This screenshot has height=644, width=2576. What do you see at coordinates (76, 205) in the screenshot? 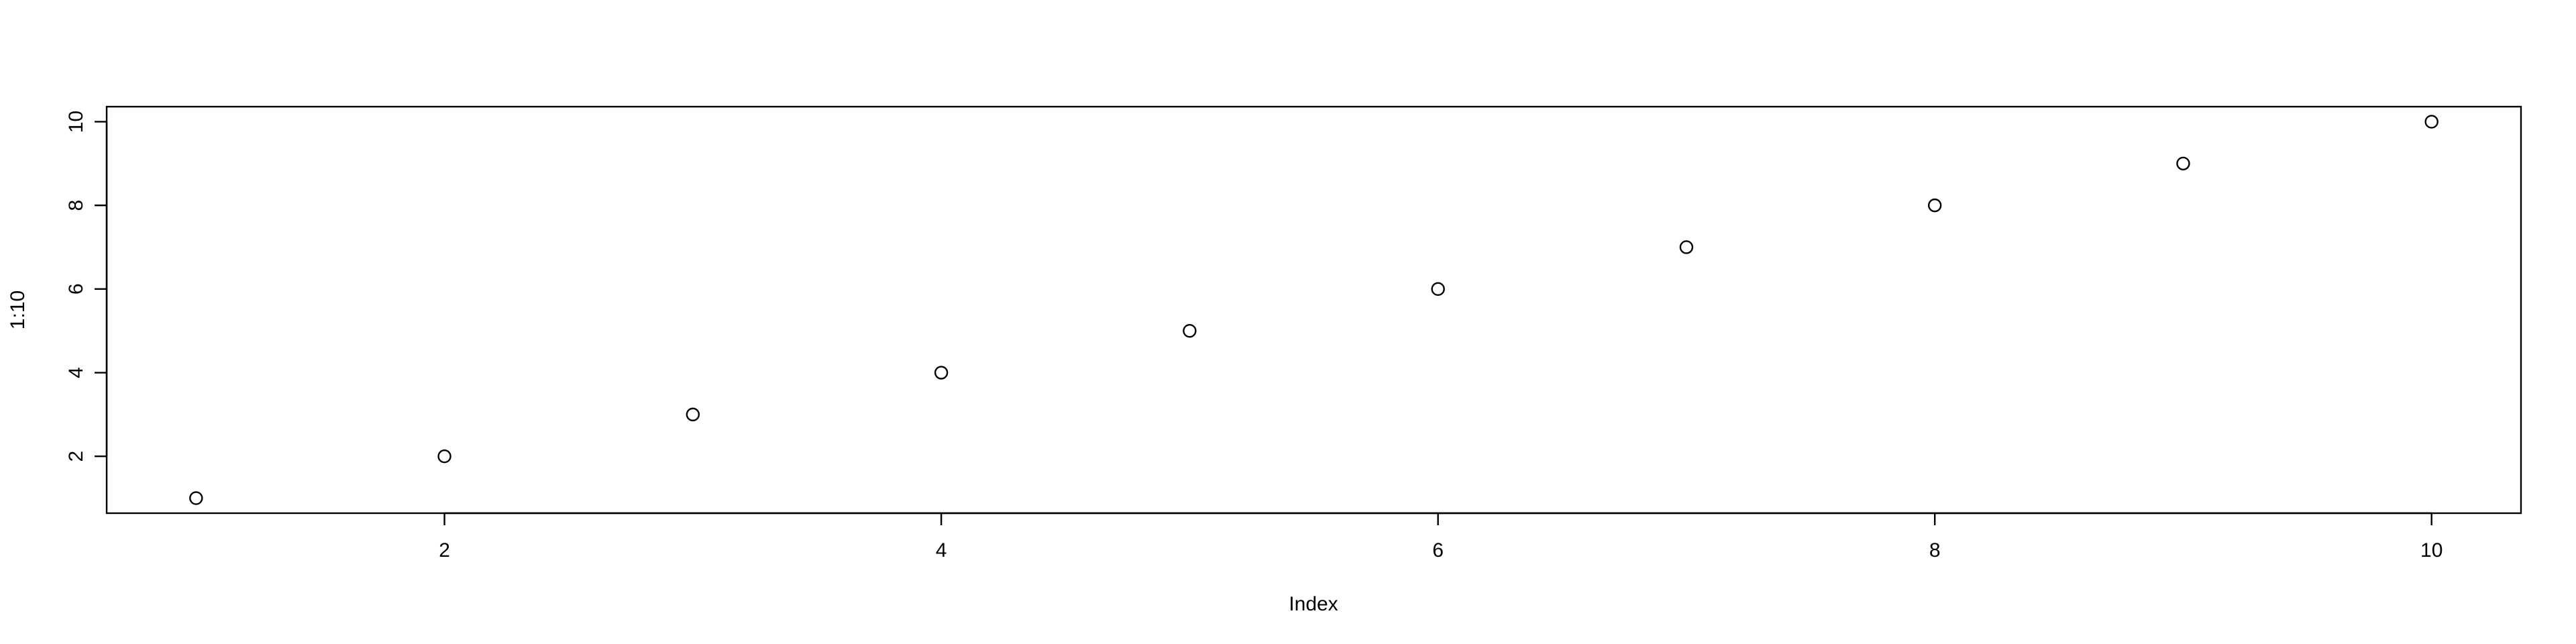
I see `y-tick-label: 8` at bounding box center [76, 205].